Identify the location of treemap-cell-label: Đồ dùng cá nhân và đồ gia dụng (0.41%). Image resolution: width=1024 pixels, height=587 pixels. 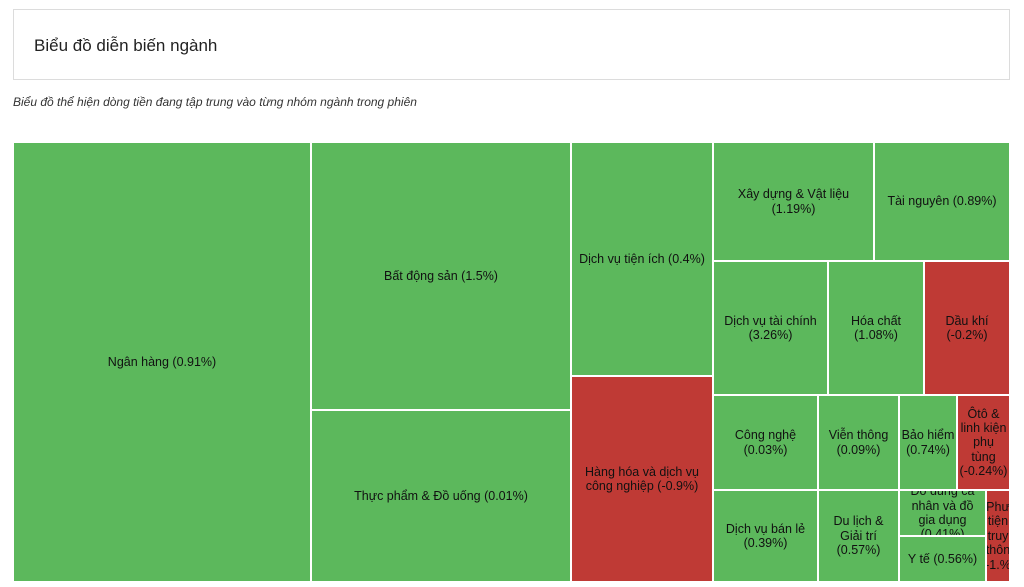
(942, 513).